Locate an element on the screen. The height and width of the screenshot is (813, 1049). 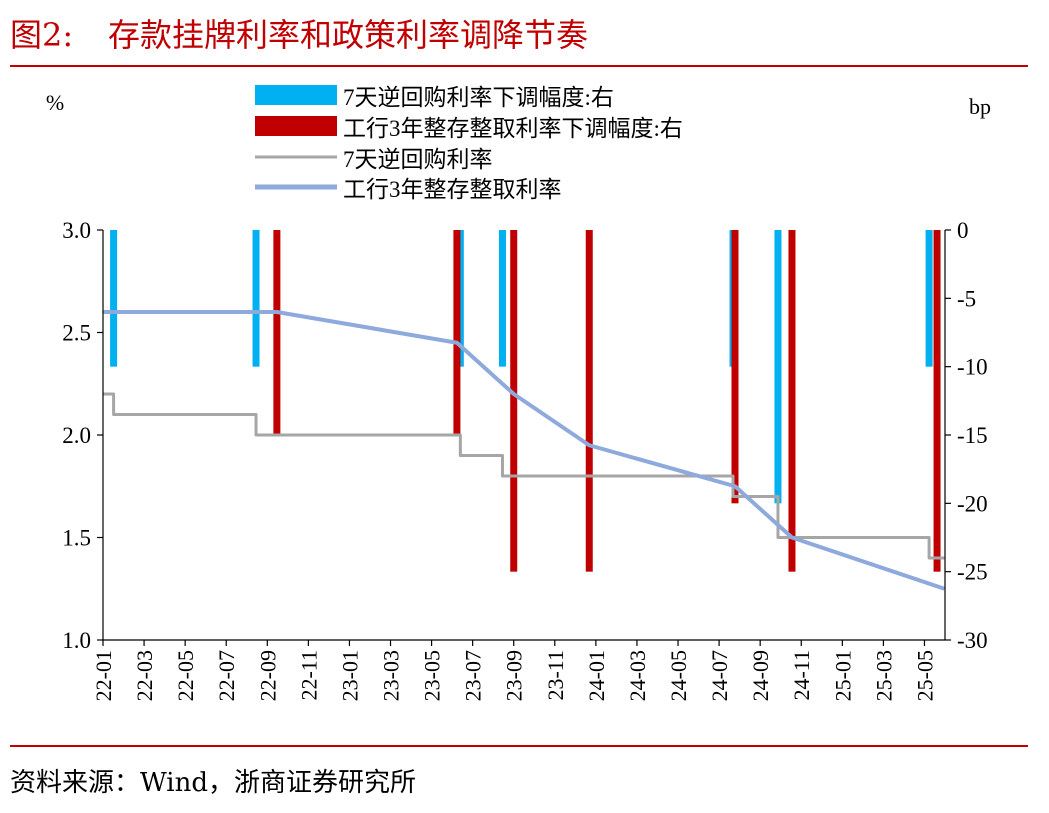
right-tick-label: -10 is located at coordinates (972, 367).